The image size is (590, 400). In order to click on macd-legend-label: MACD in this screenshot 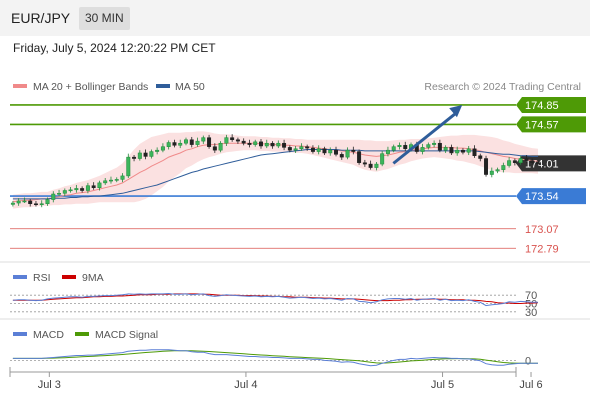, I will do `click(48, 335)`.